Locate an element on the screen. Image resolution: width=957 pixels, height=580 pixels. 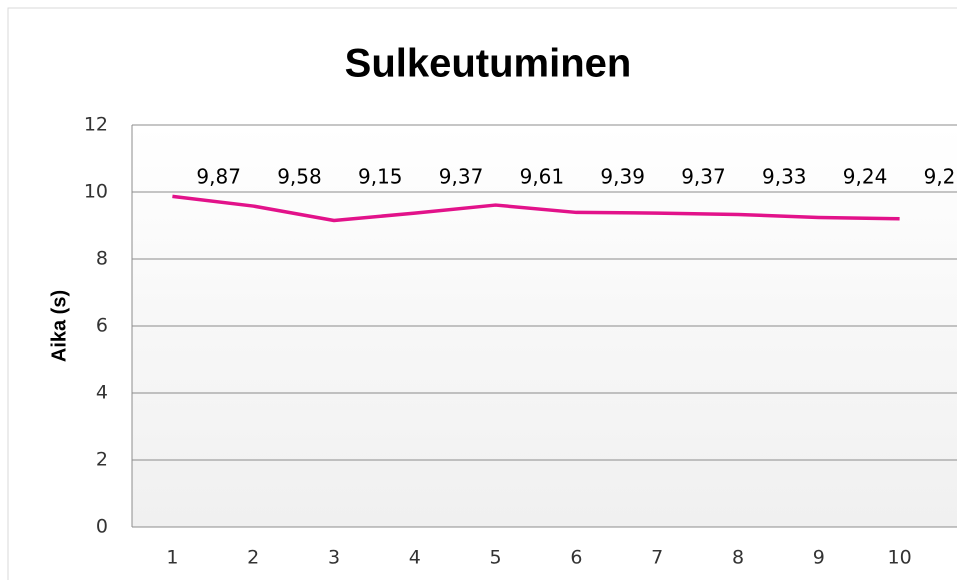
x-tick-label: 6 is located at coordinates (576, 558).